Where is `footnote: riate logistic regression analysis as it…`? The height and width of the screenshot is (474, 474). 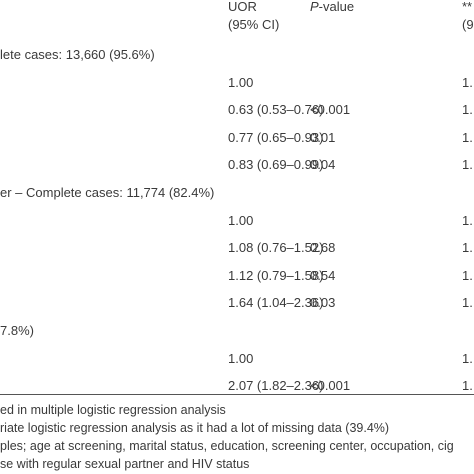
footnote: riate logistic regression analysis as it… is located at coordinates (195, 428).